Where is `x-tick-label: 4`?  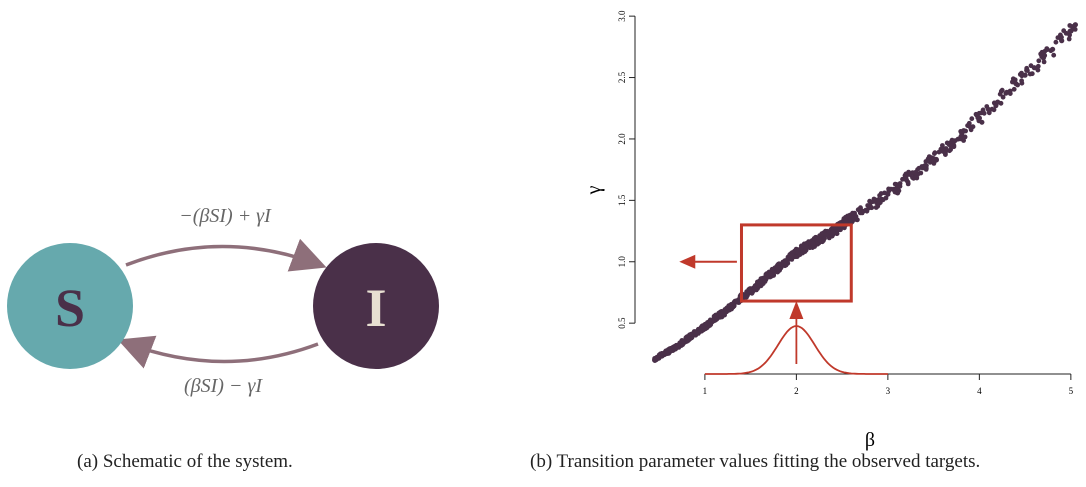
x-tick-label: 4 is located at coordinates (979, 391).